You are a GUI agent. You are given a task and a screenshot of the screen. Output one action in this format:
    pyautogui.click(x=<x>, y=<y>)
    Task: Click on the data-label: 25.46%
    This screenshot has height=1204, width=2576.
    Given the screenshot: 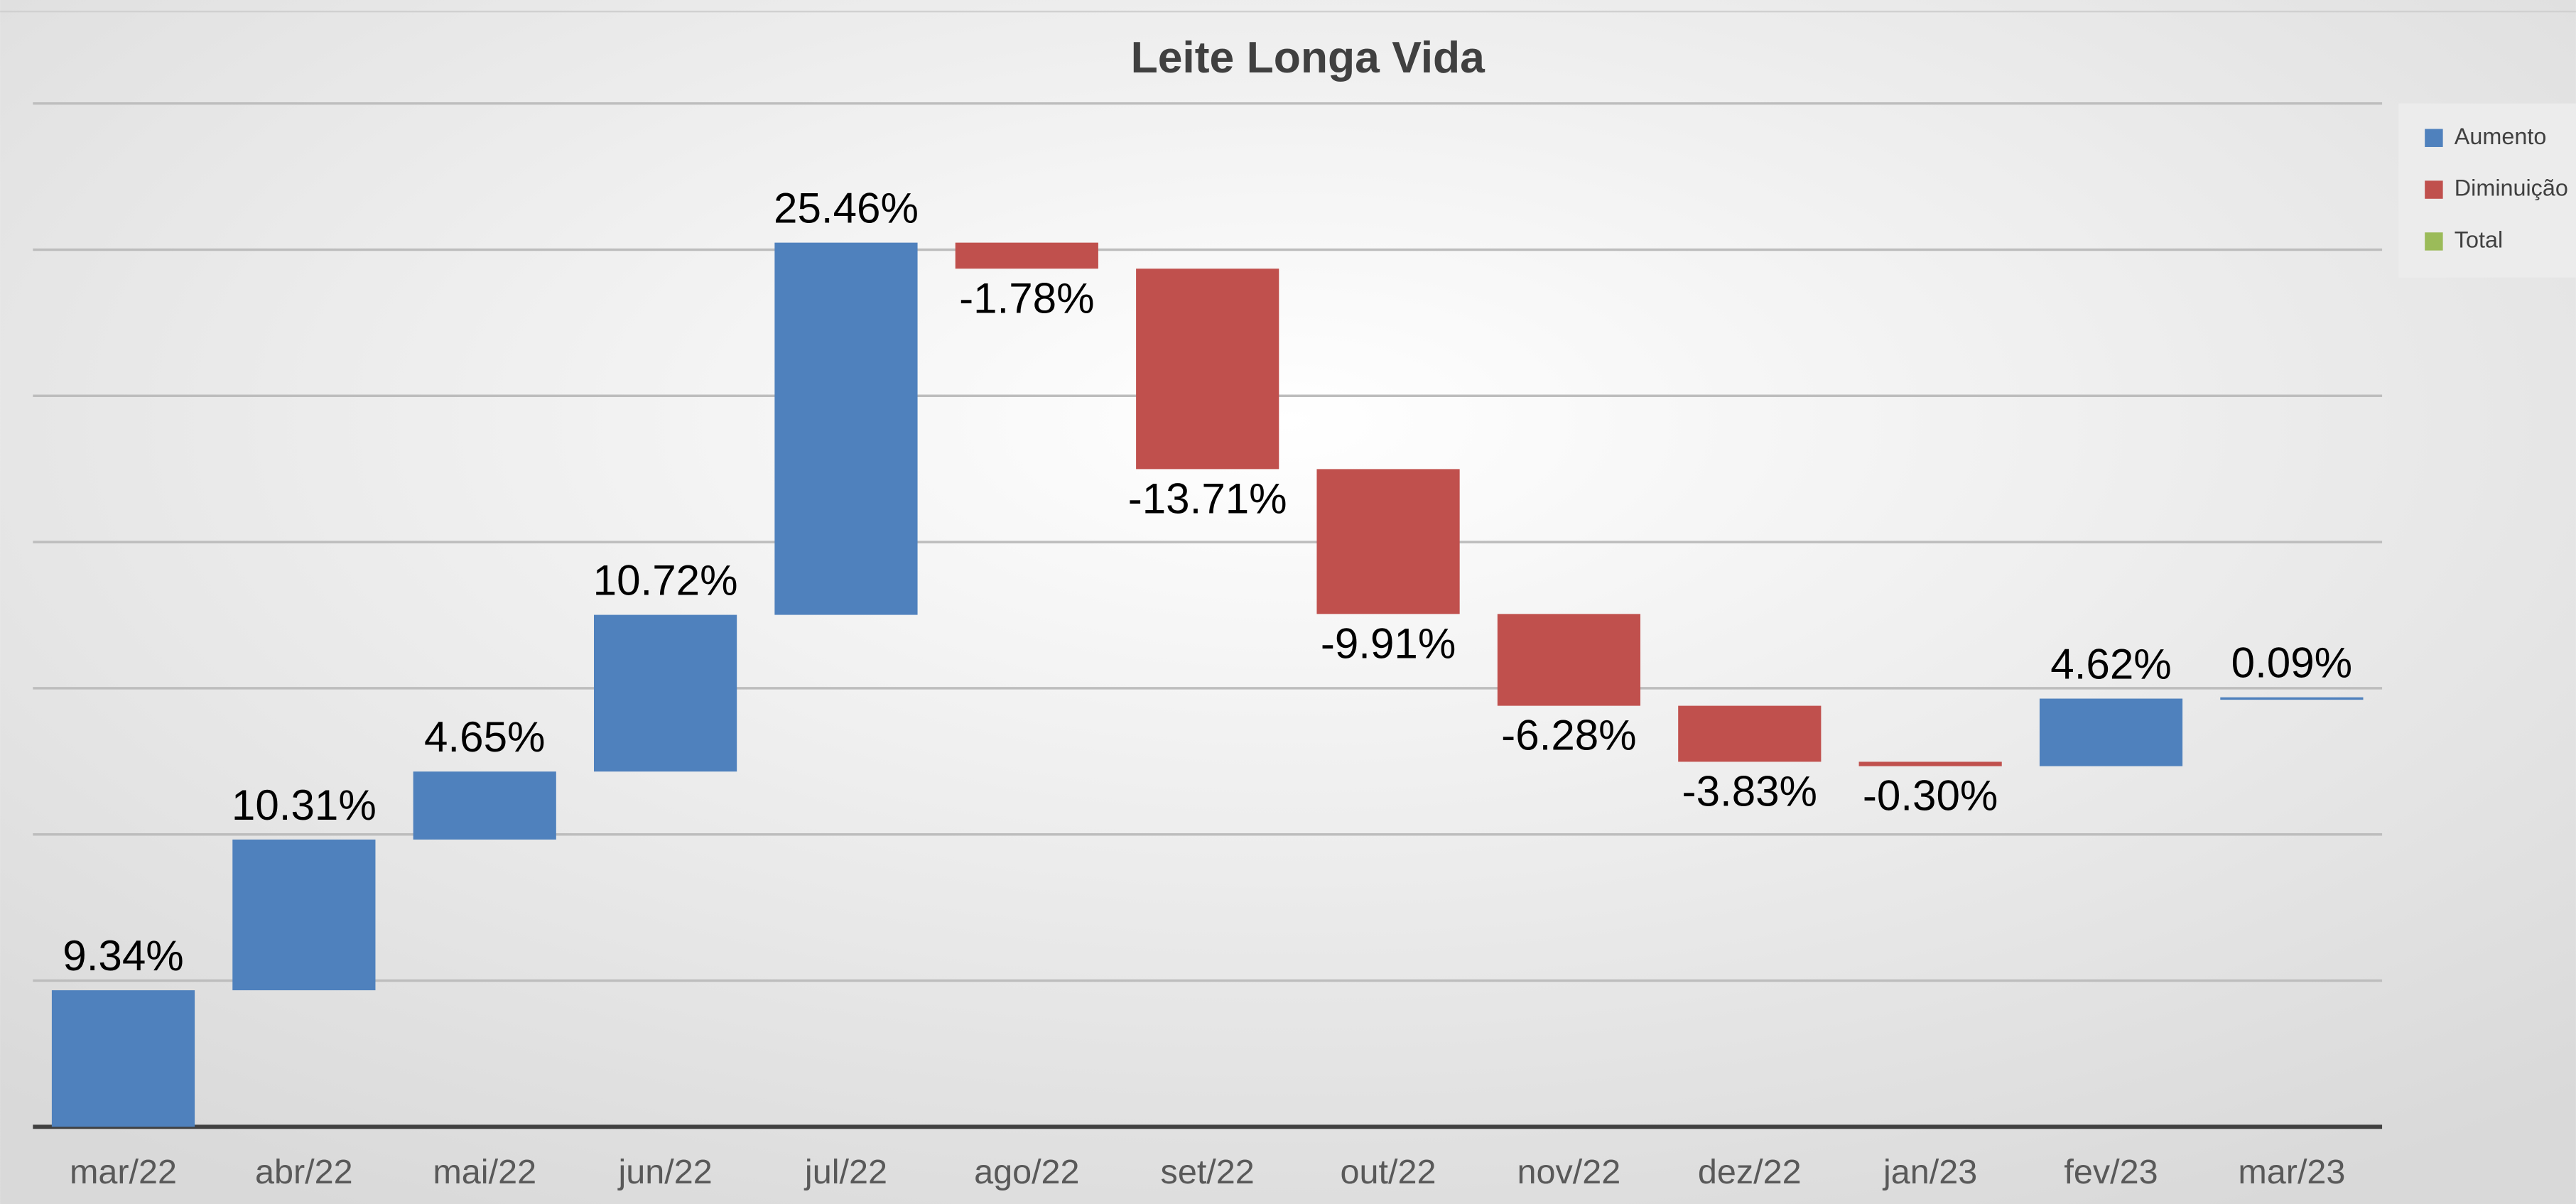 What is the action you would take?
    pyautogui.click(x=846, y=209)
    